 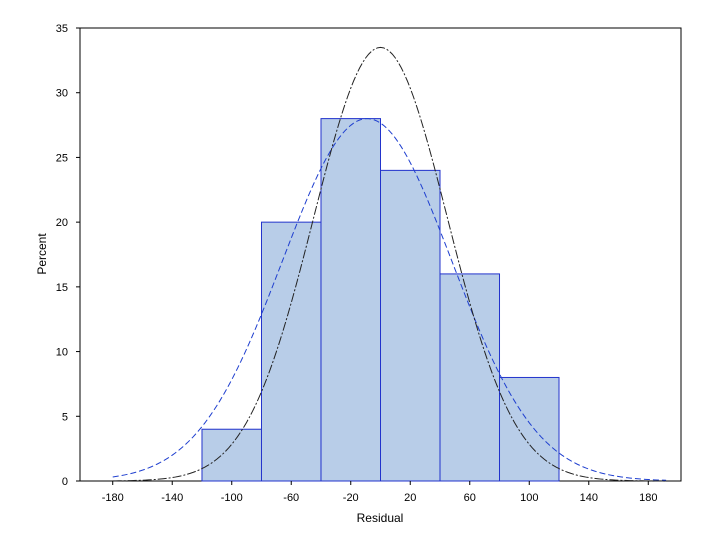 What do you see at coordinates (529, 498) in the screenshot?
I see `x-tick-label: 100` at bounding box center [529, 498].